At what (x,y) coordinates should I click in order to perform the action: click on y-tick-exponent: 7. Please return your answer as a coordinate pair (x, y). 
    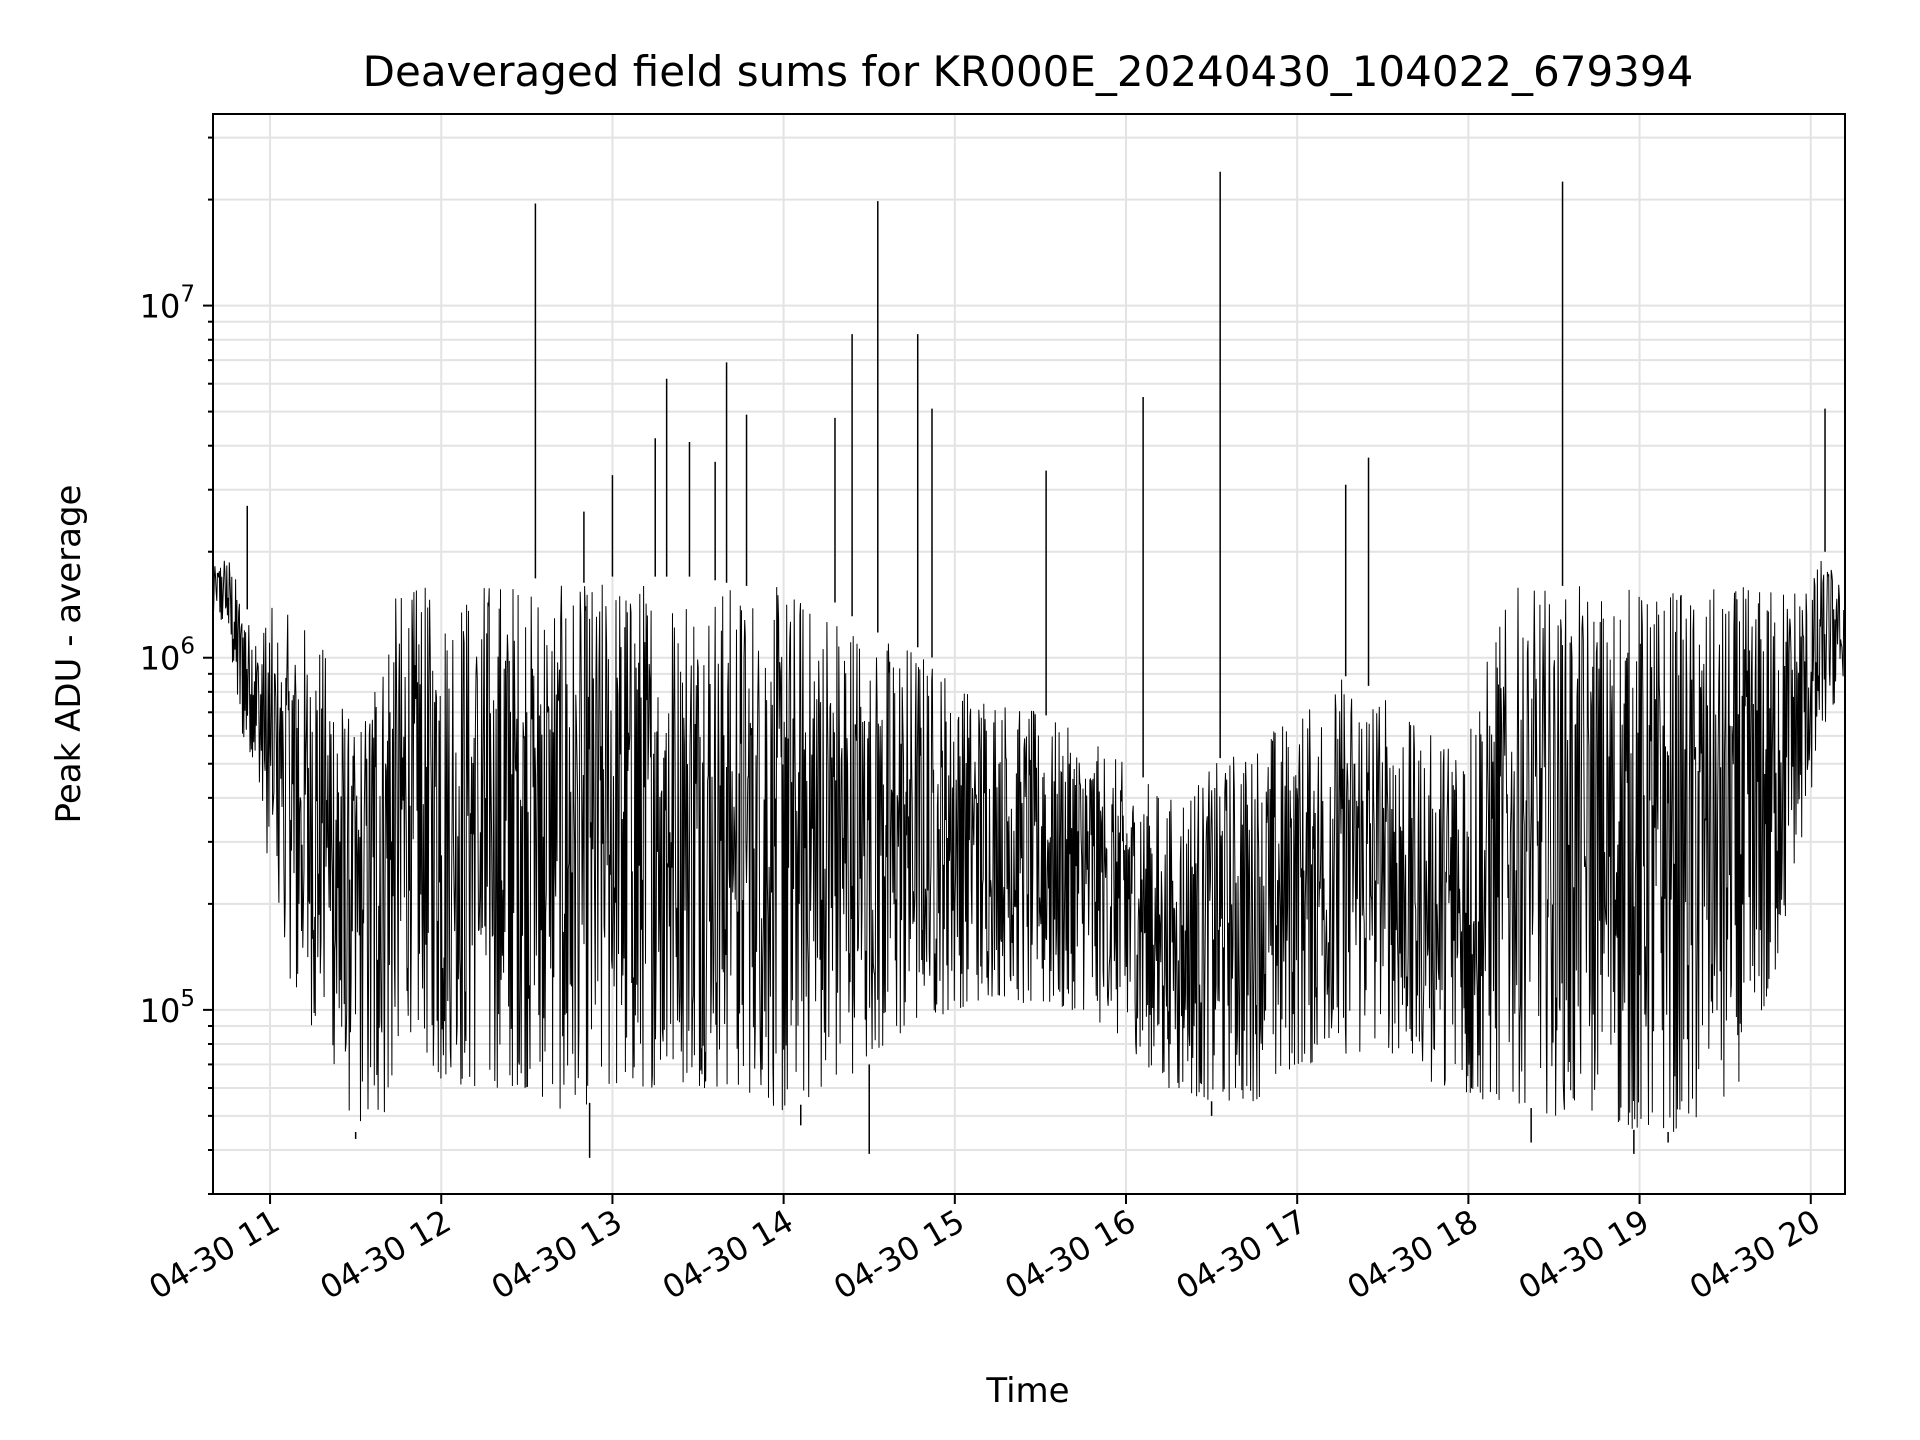
    Looking at the image, I should click on (187, 295).